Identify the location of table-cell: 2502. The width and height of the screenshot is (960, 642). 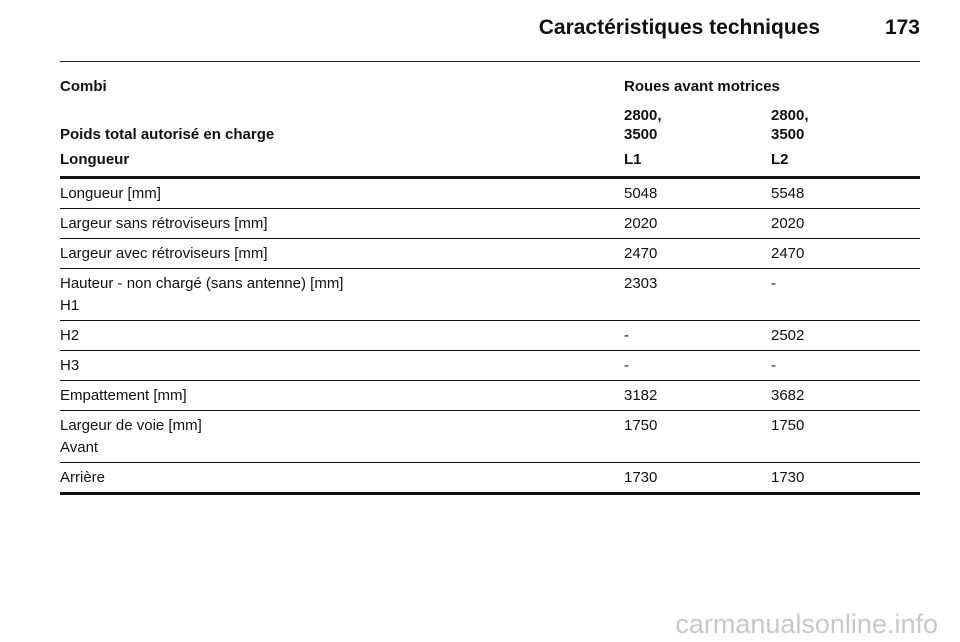
(845, 335).